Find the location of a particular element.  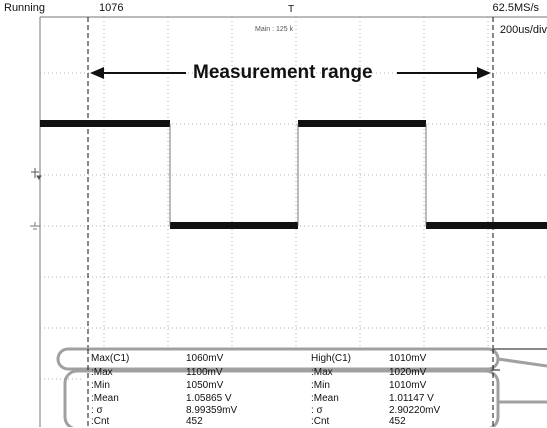

right-stat-value: 2.90220mV is located at coordinates (415, 410).